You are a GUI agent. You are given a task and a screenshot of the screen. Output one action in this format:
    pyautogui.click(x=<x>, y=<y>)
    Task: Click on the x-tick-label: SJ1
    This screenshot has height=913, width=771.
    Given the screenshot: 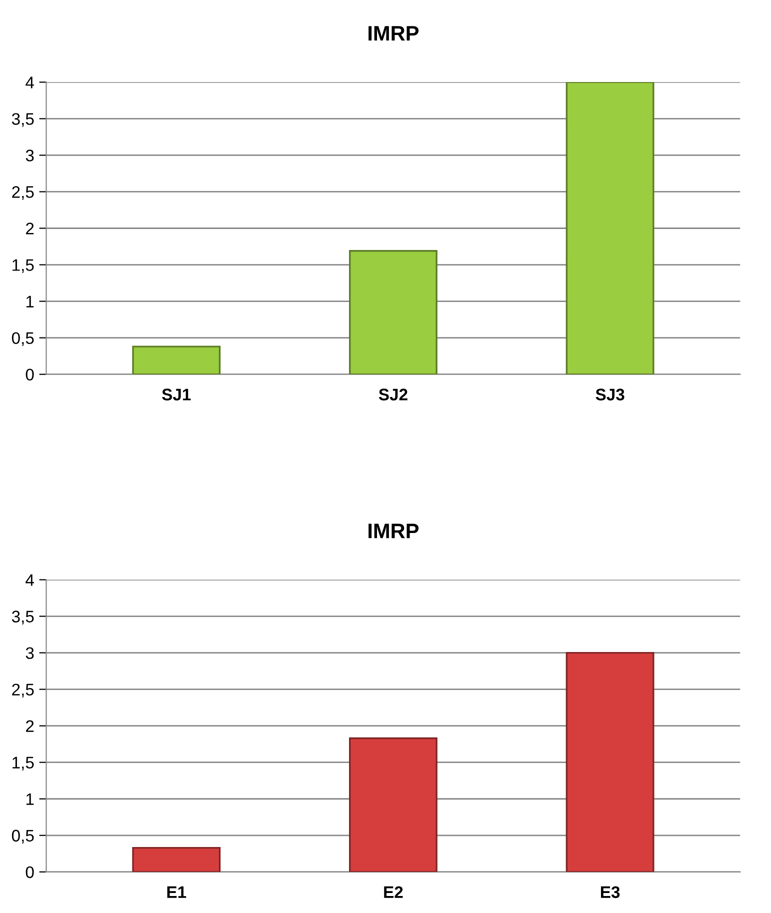 What is the action you would take?
    pyautogui.click(x=176, y=394)
    